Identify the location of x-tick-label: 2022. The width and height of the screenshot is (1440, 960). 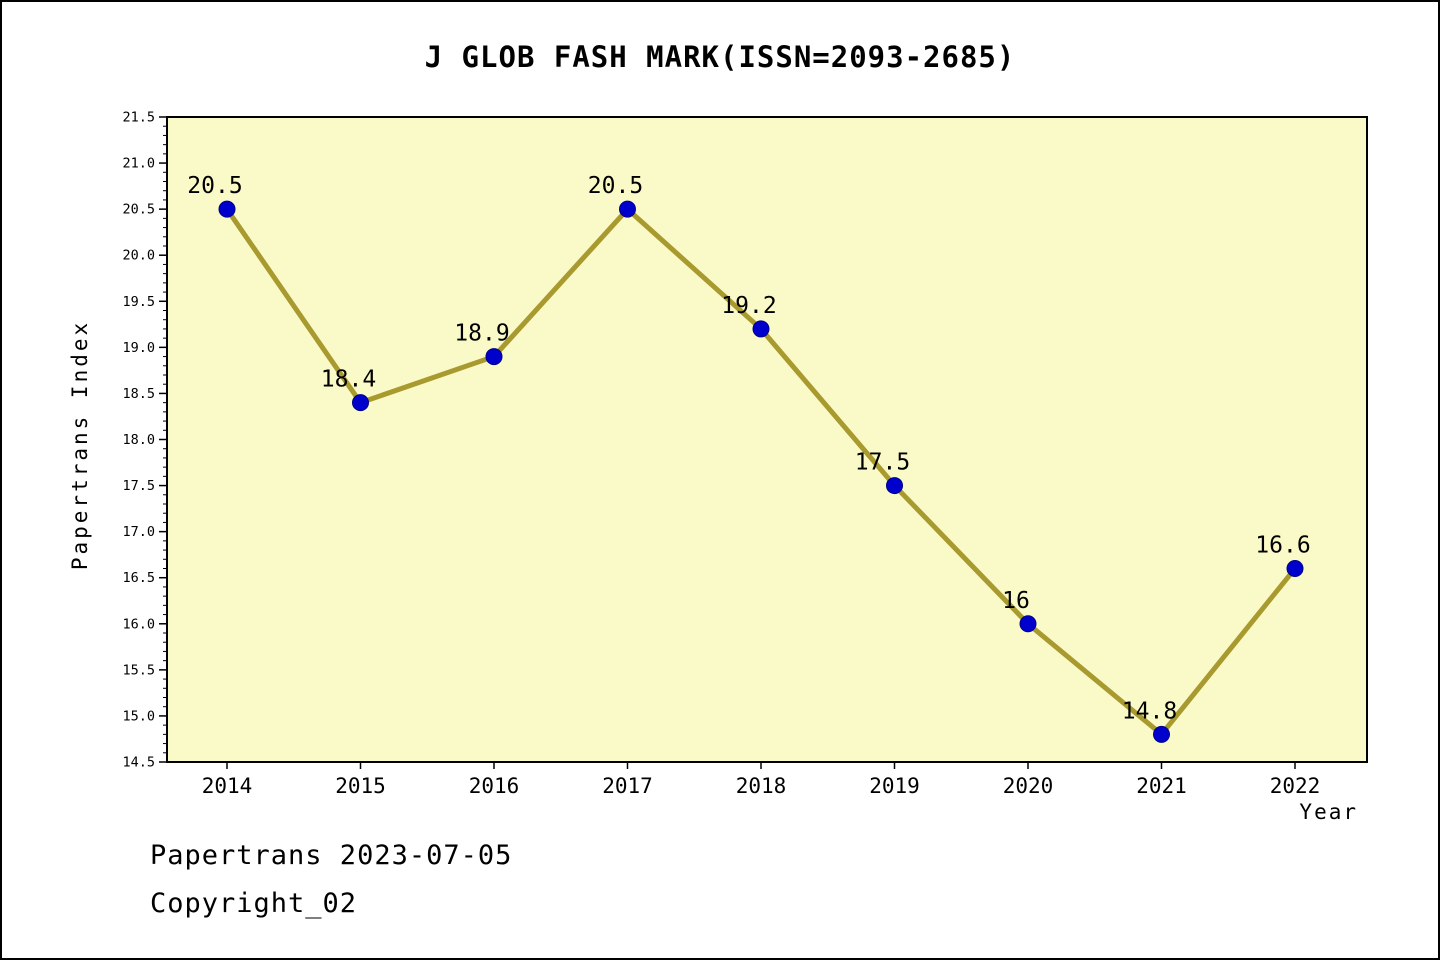
(1295, 786).